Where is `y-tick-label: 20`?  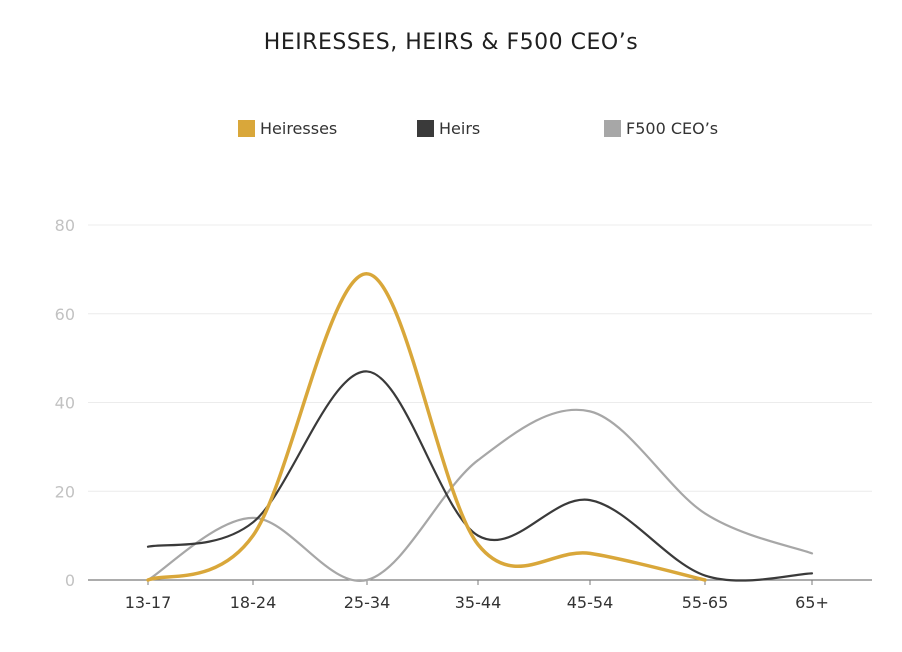 y-tick-label: 20 is located at coordinates (65, 491).